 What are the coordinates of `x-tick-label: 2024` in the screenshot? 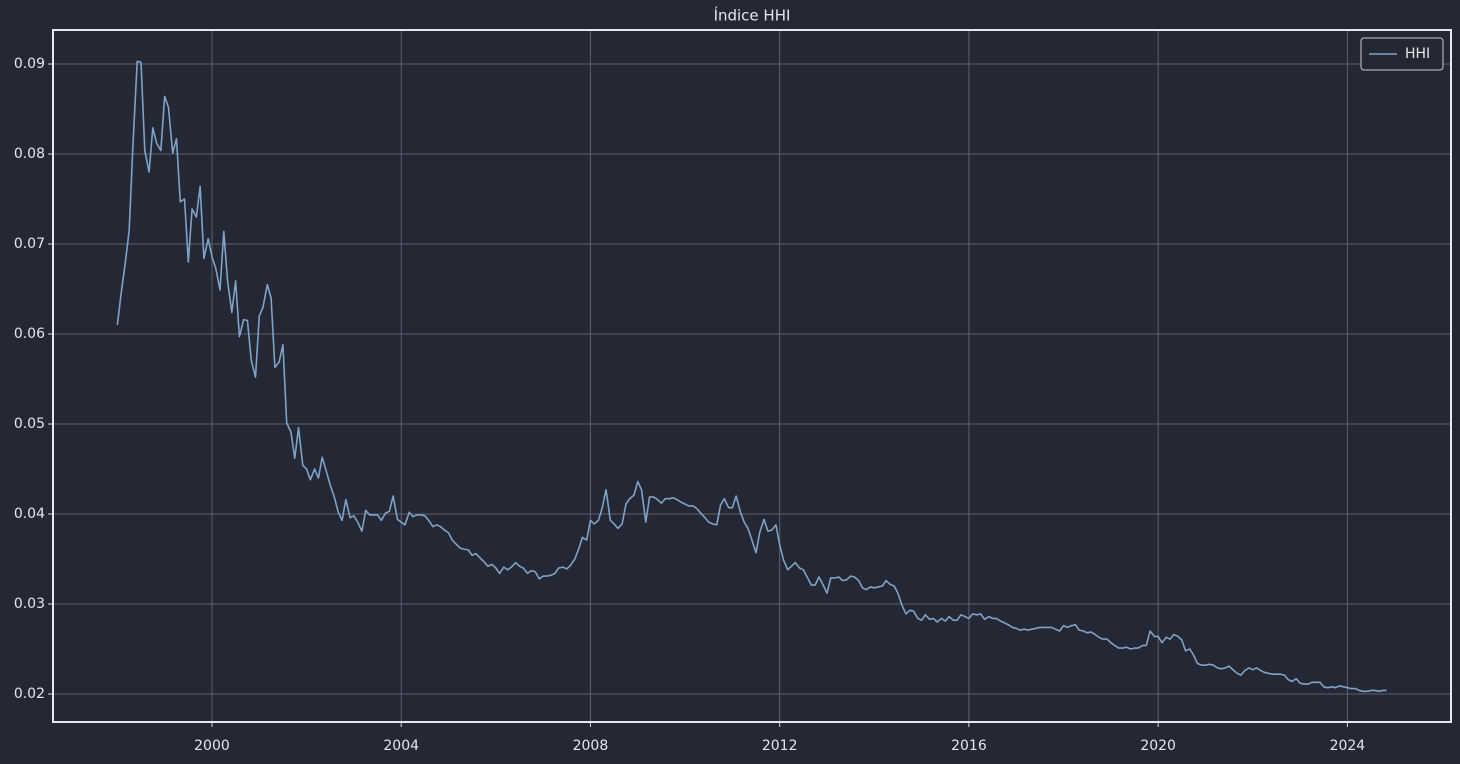 It's located at (1348, 746).